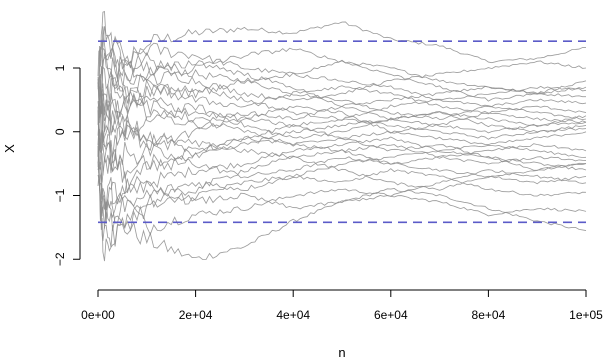  I want to click on x-tick-label: 2e+04, so click(196, 315).